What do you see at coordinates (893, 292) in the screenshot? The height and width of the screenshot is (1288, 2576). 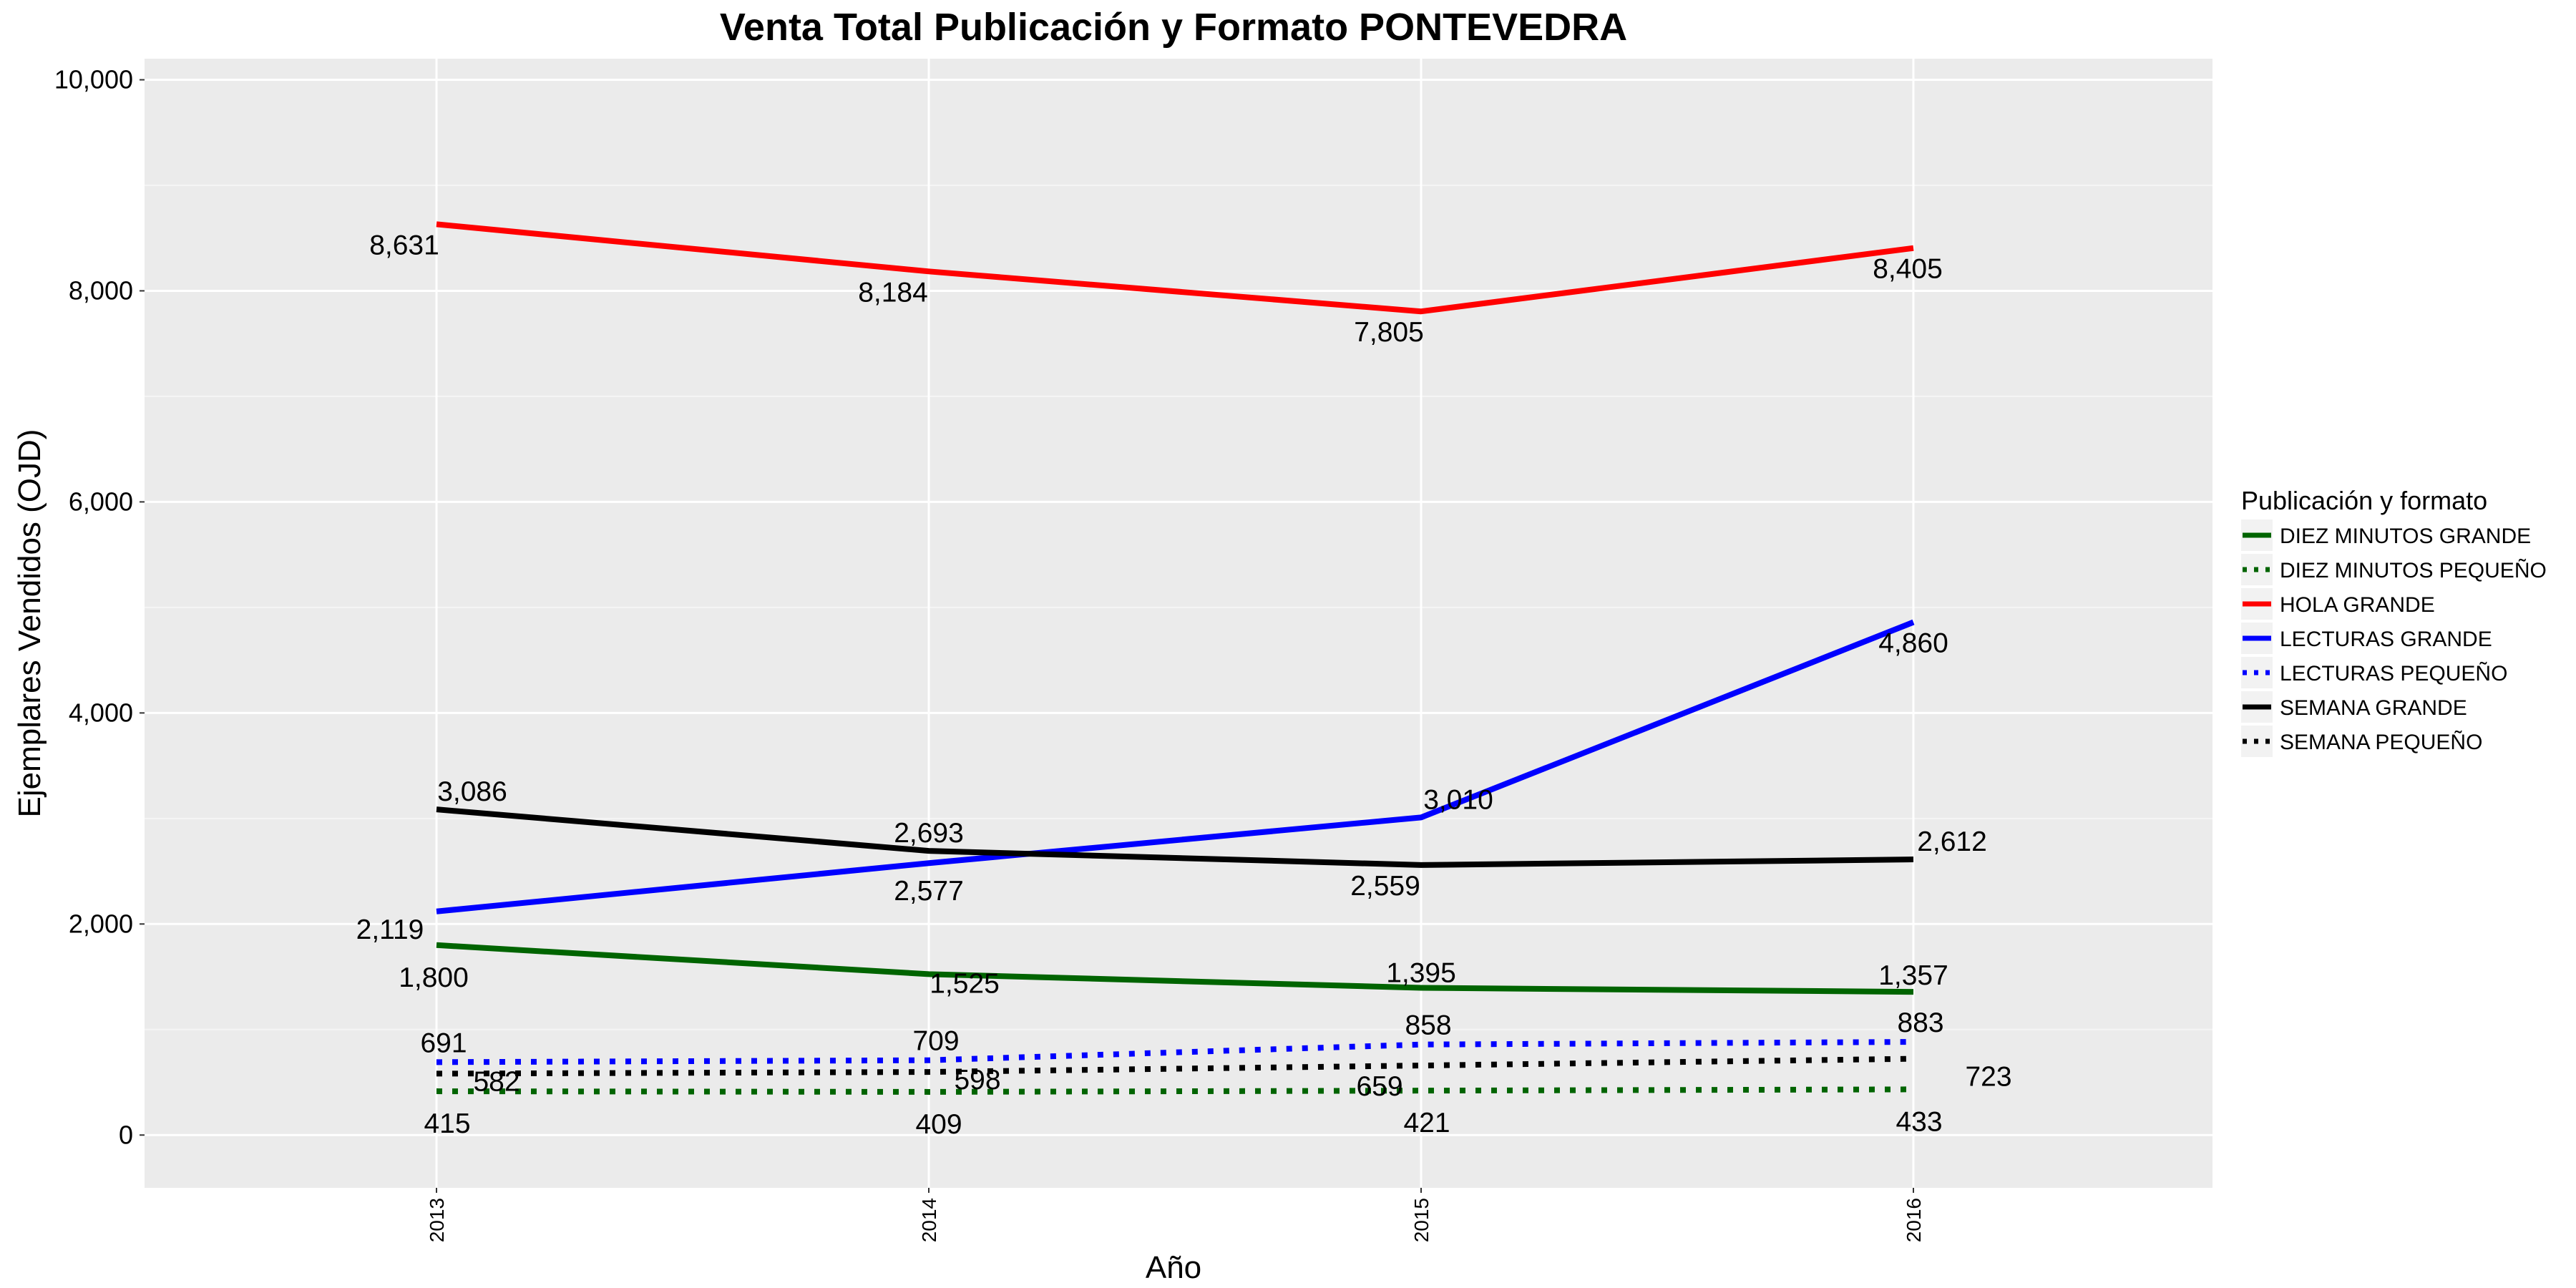 I see `data-label: 8,184` at bounding box center [893, 292].